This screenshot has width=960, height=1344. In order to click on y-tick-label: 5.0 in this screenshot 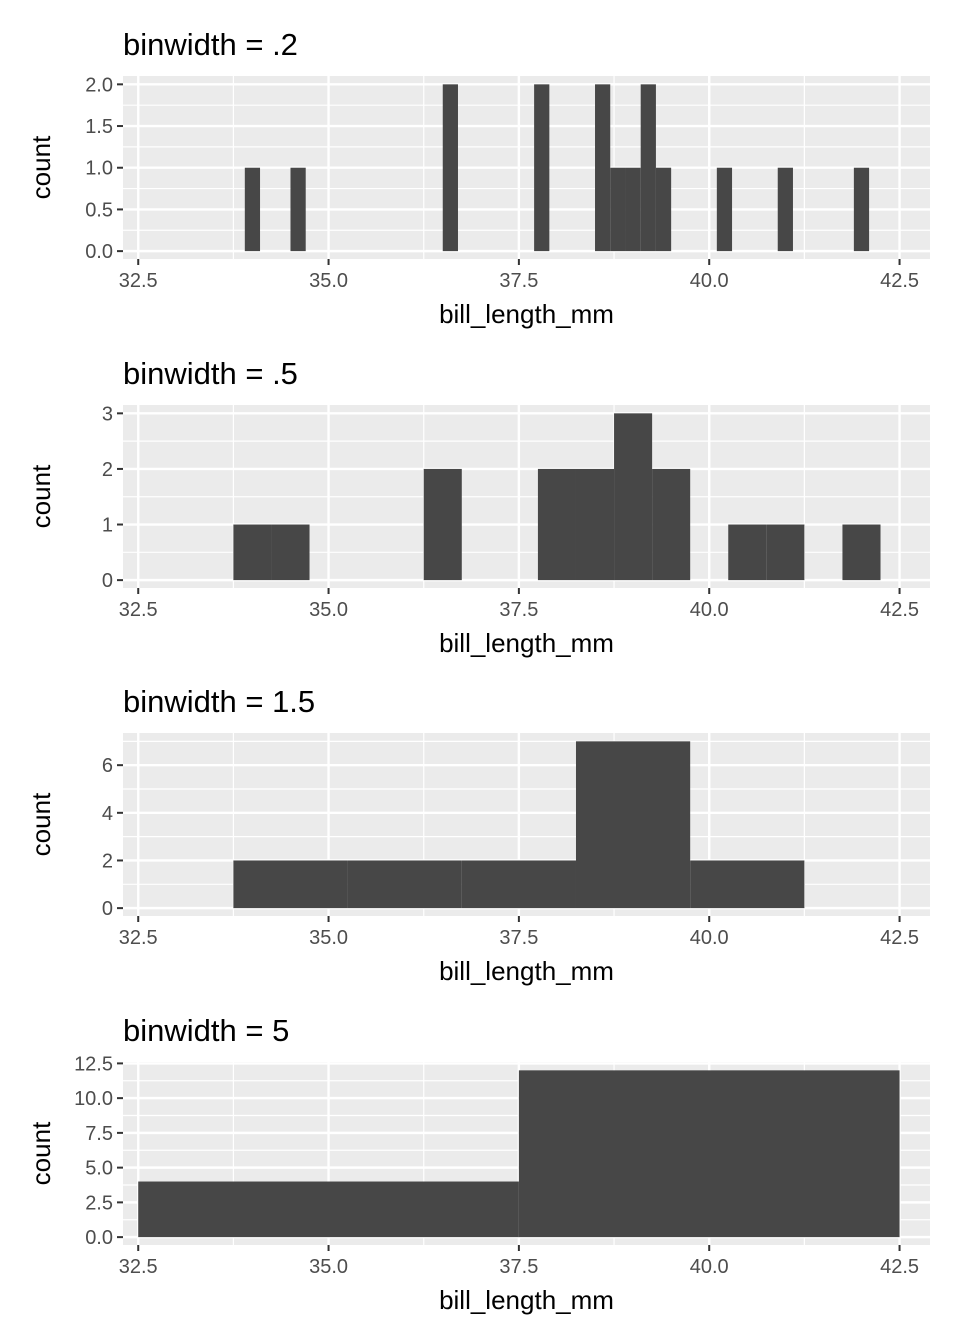, I will do `click(99, 1169)`.